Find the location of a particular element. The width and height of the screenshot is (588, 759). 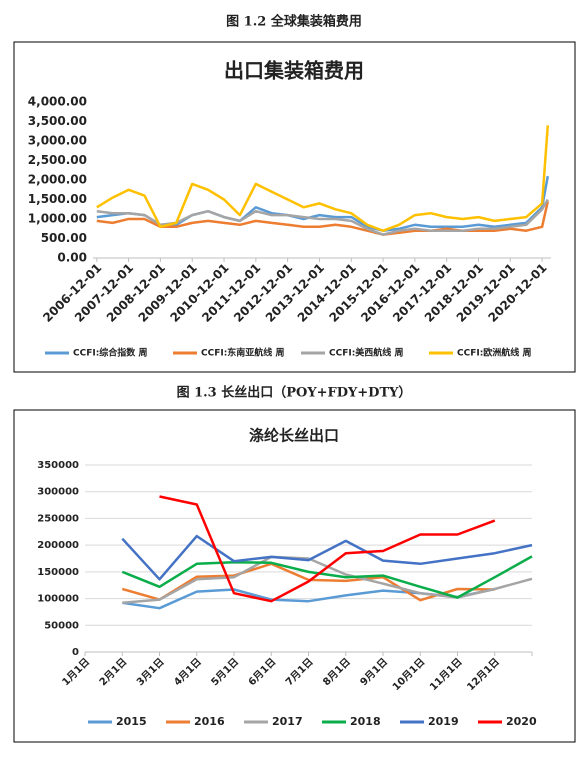

y-tick-label: 0 is located at coordinates (75, 652).